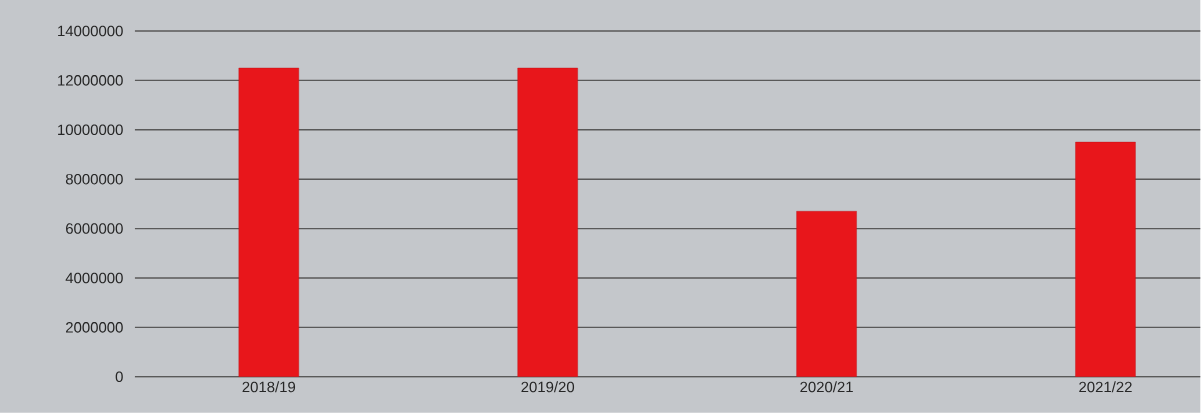  What do you see at coordinates (119, 377) in the screenshot?
I see `y-tick-label: 0` at bounding box center [119, 377].